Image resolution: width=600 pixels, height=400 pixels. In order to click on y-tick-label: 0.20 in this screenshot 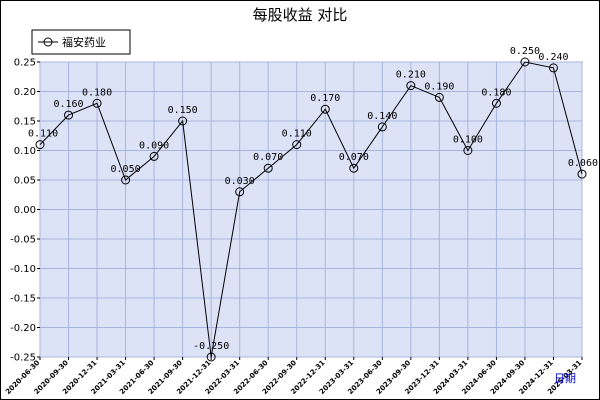, I will do `click(25, 92)`.